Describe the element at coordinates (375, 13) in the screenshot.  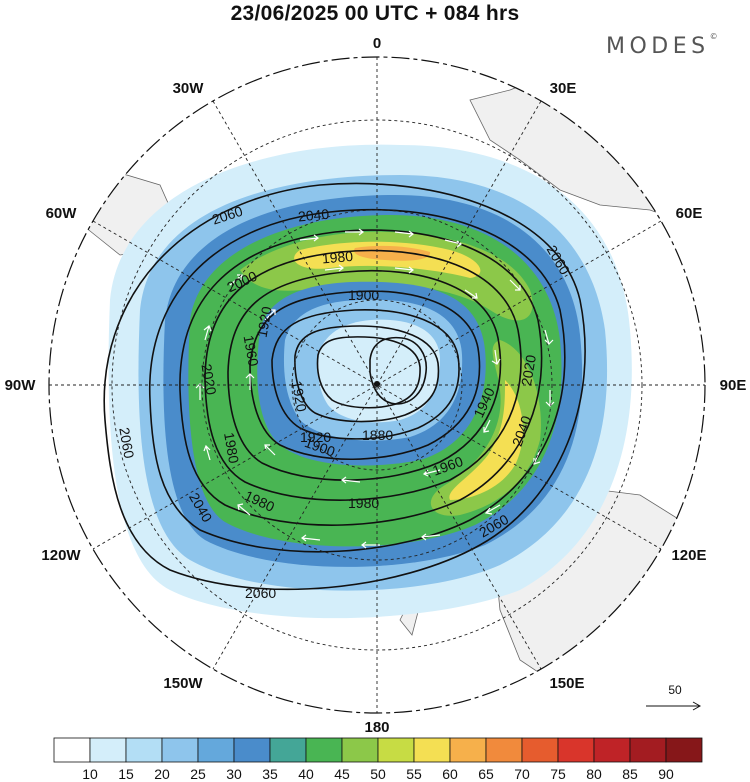
I see `map-title: 23/06/2025 00 UTC + 084 hrs` at that location.